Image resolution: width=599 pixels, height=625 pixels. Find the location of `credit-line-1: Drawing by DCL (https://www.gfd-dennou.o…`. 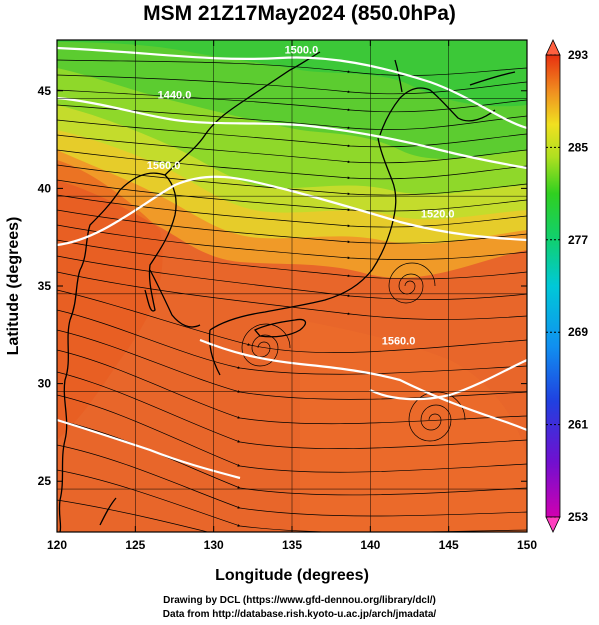

credit-line-1: Drawing by DCL (https://www.gfd-dennou.o… is located at coordinates (299, 600).